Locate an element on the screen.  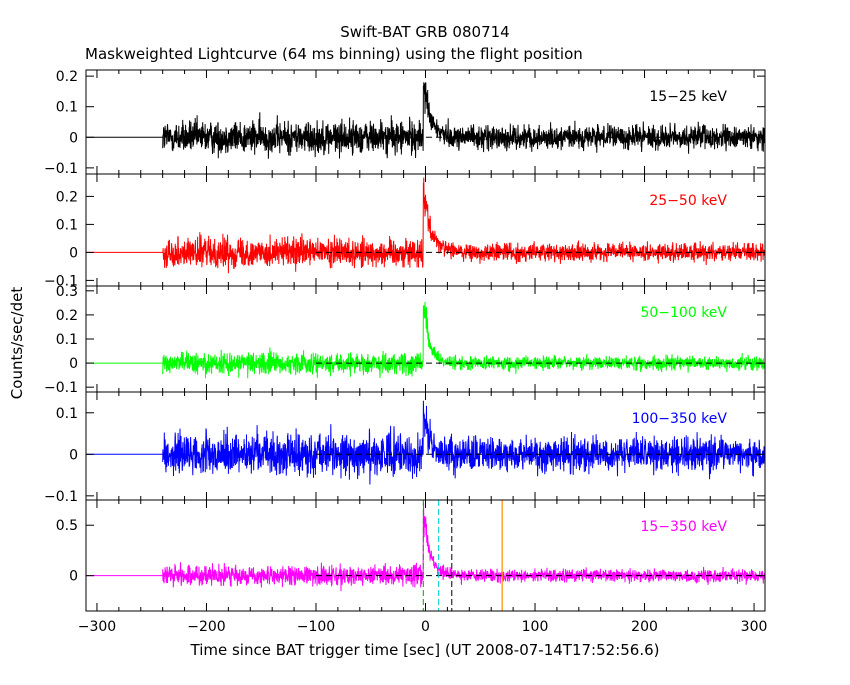
energy-band-label: 15−350 keV is located at coordinates (683, 527).